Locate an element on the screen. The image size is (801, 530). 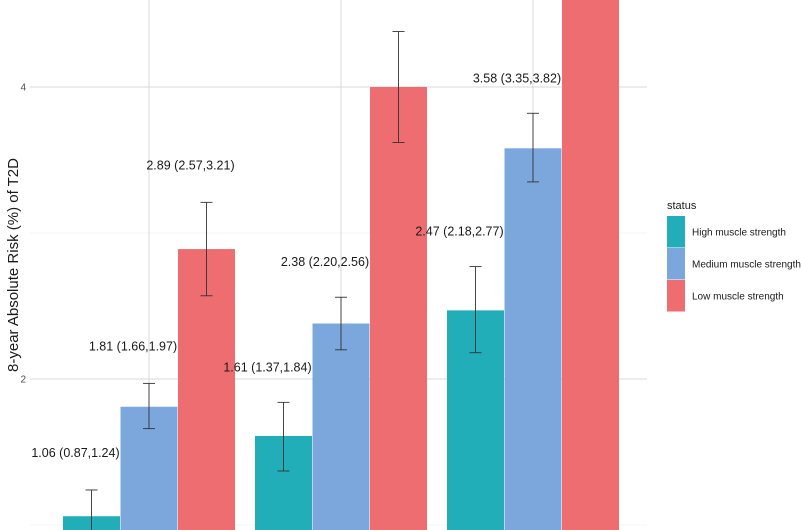
legend-label: High muscle strength is located at coordinates (739, 233).